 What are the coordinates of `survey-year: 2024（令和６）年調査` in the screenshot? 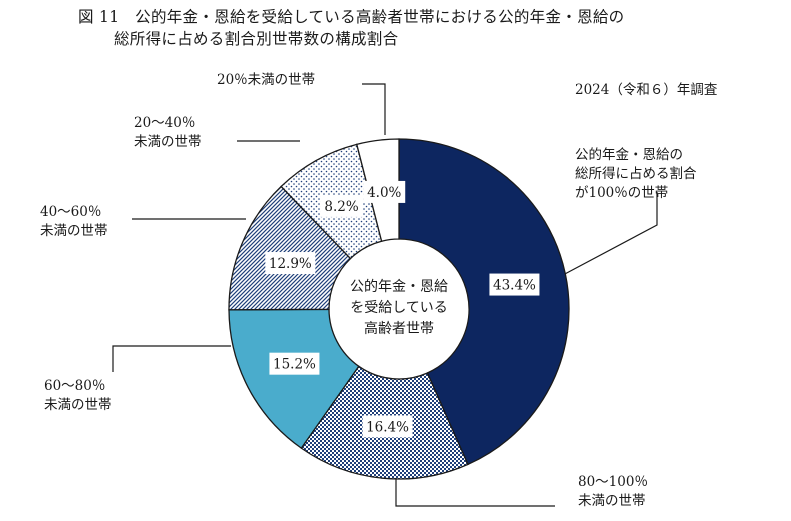 It's located at (646, 90).